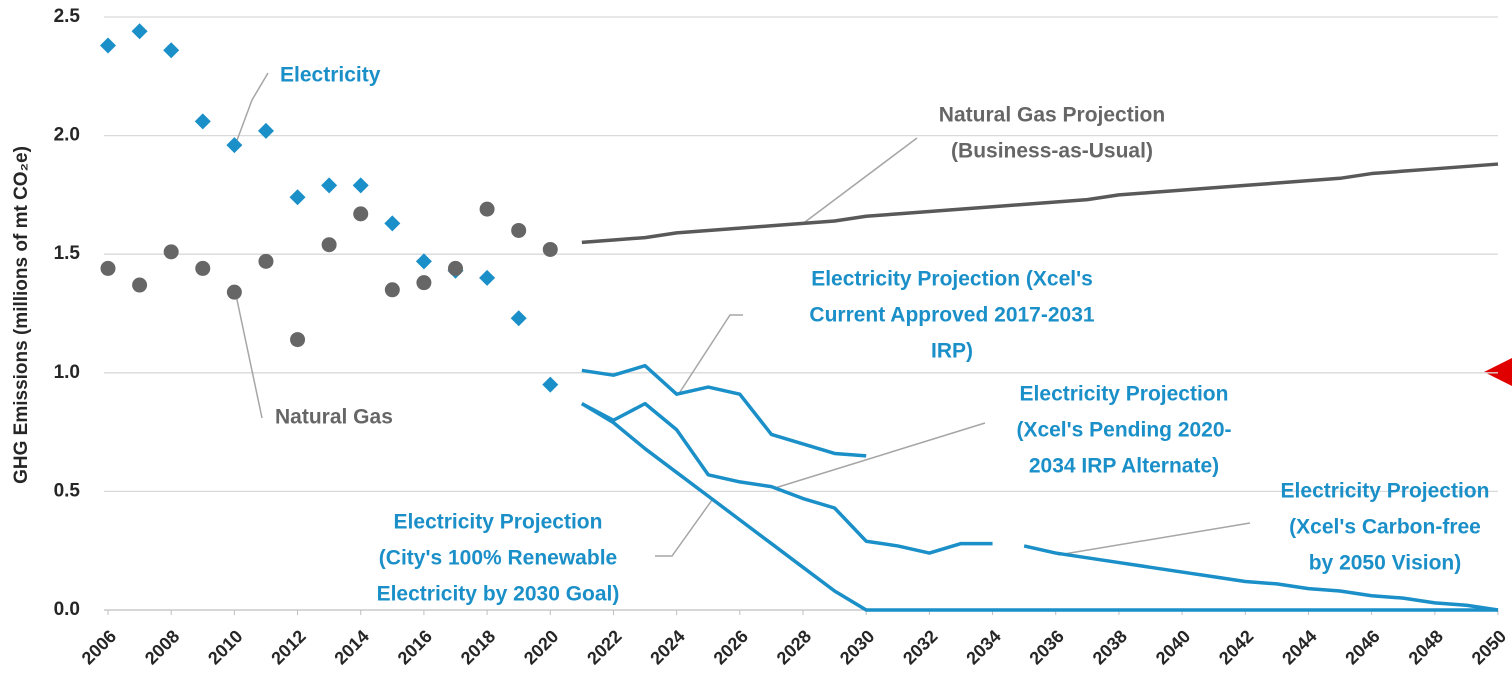 The height and width of the screenshot is (696, 1512). What do you see at coordinates (67, 609) in the screenshot?
I see `y-tick-label: 0.0` at bounding box center [67, 609].